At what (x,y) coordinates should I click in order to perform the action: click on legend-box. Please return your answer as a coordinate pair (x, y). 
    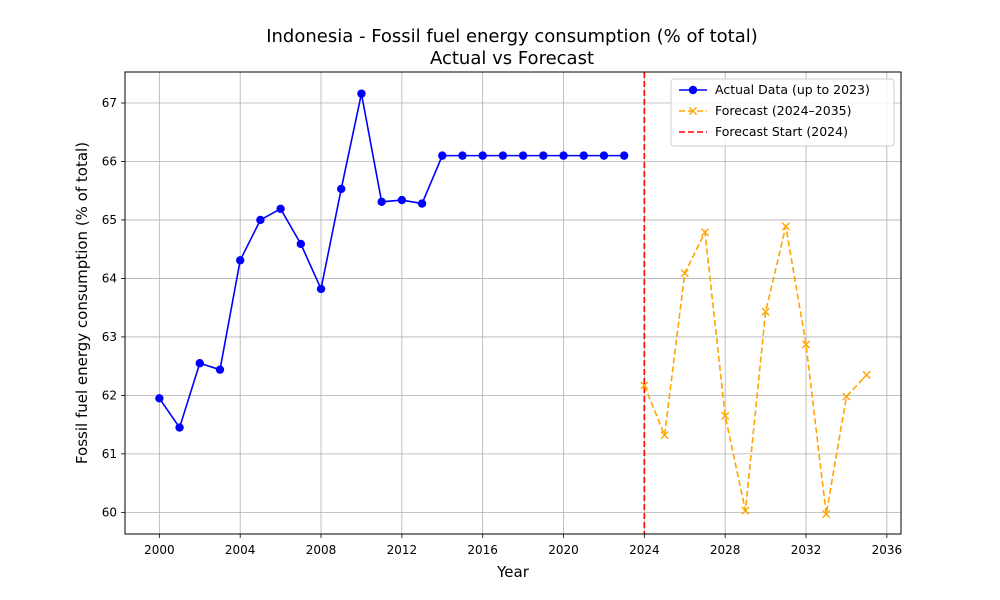
    Looking at the image, I should click on (782, 112).